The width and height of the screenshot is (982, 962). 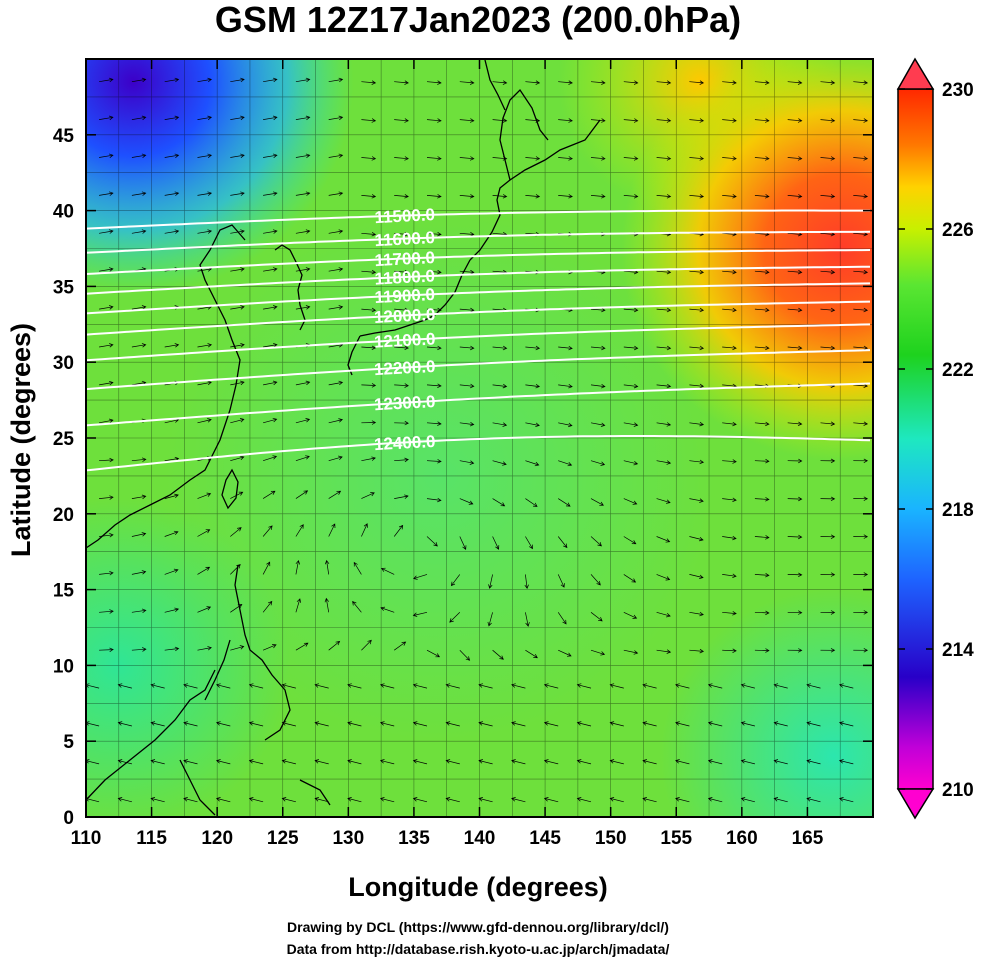 I want to click on contour-label: 11800.0, so click(x=404, y=277).